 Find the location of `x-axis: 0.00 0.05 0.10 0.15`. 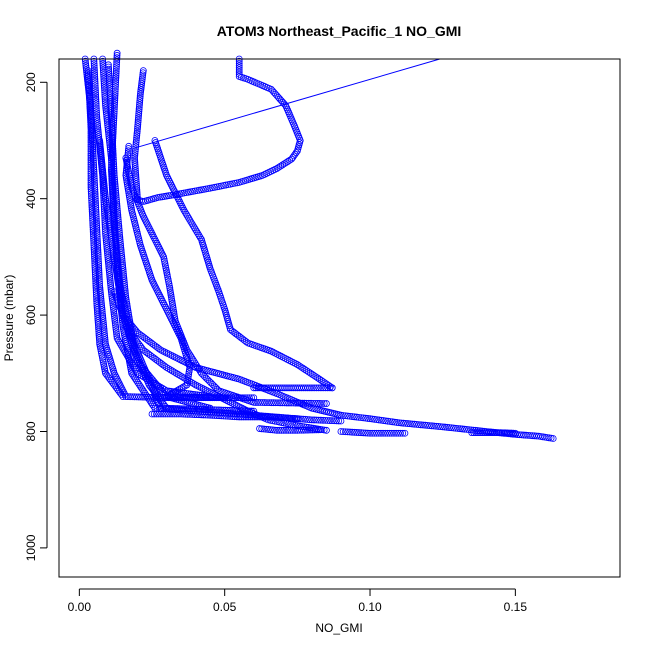

x-axis: 0.00 0.05 0.10 0.15 is located at coordinates (297, 601).